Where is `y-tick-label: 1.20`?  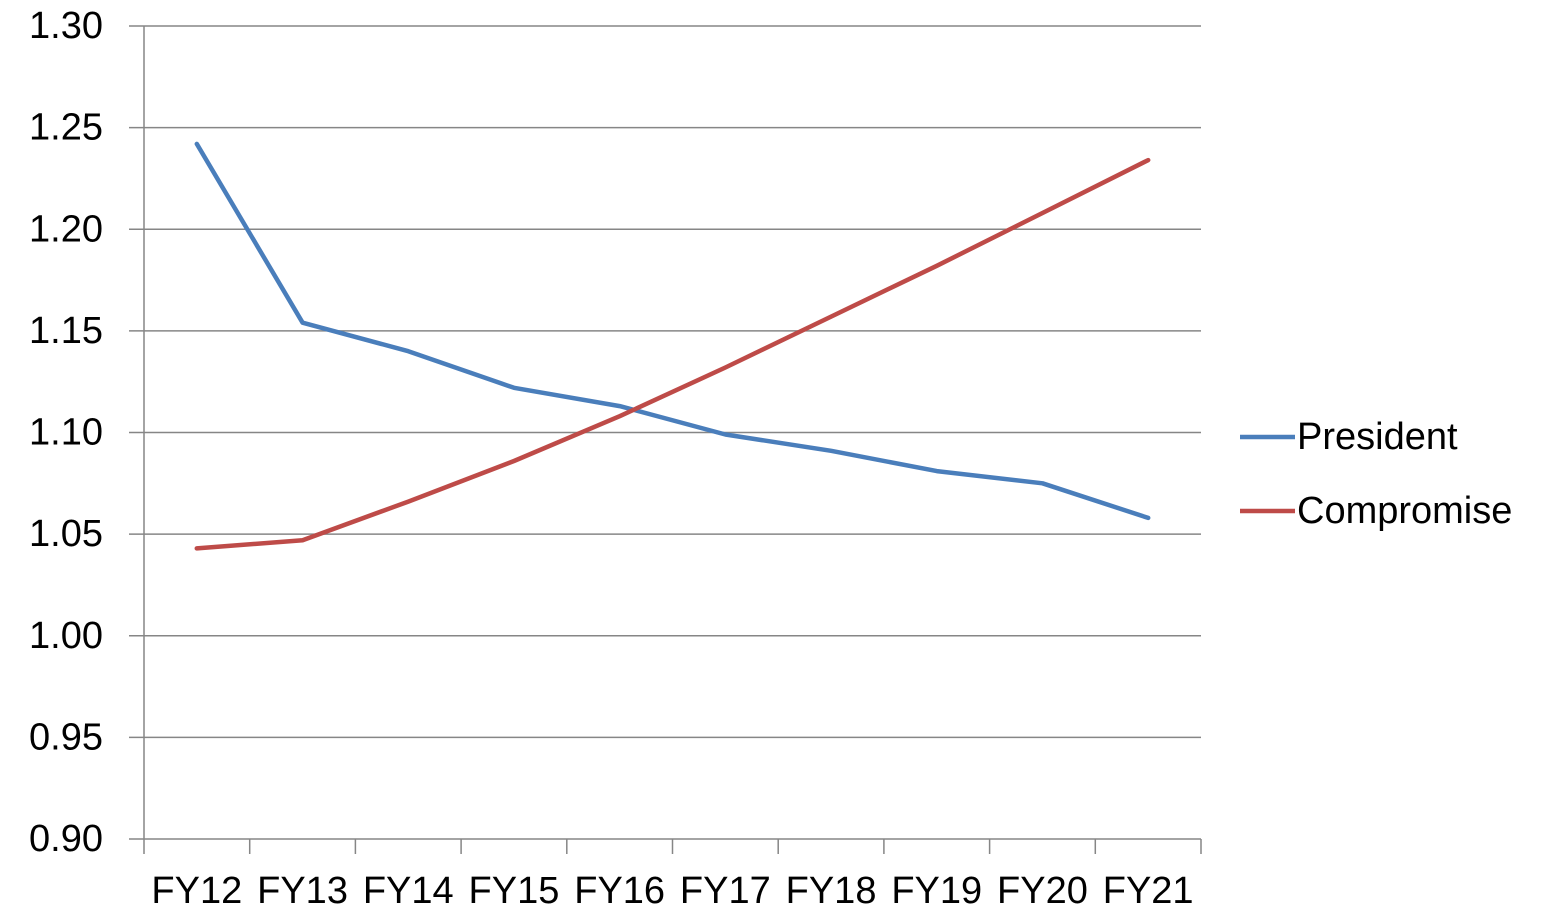
y-tick-label: 1.20 is located at coordinates (66, 229).